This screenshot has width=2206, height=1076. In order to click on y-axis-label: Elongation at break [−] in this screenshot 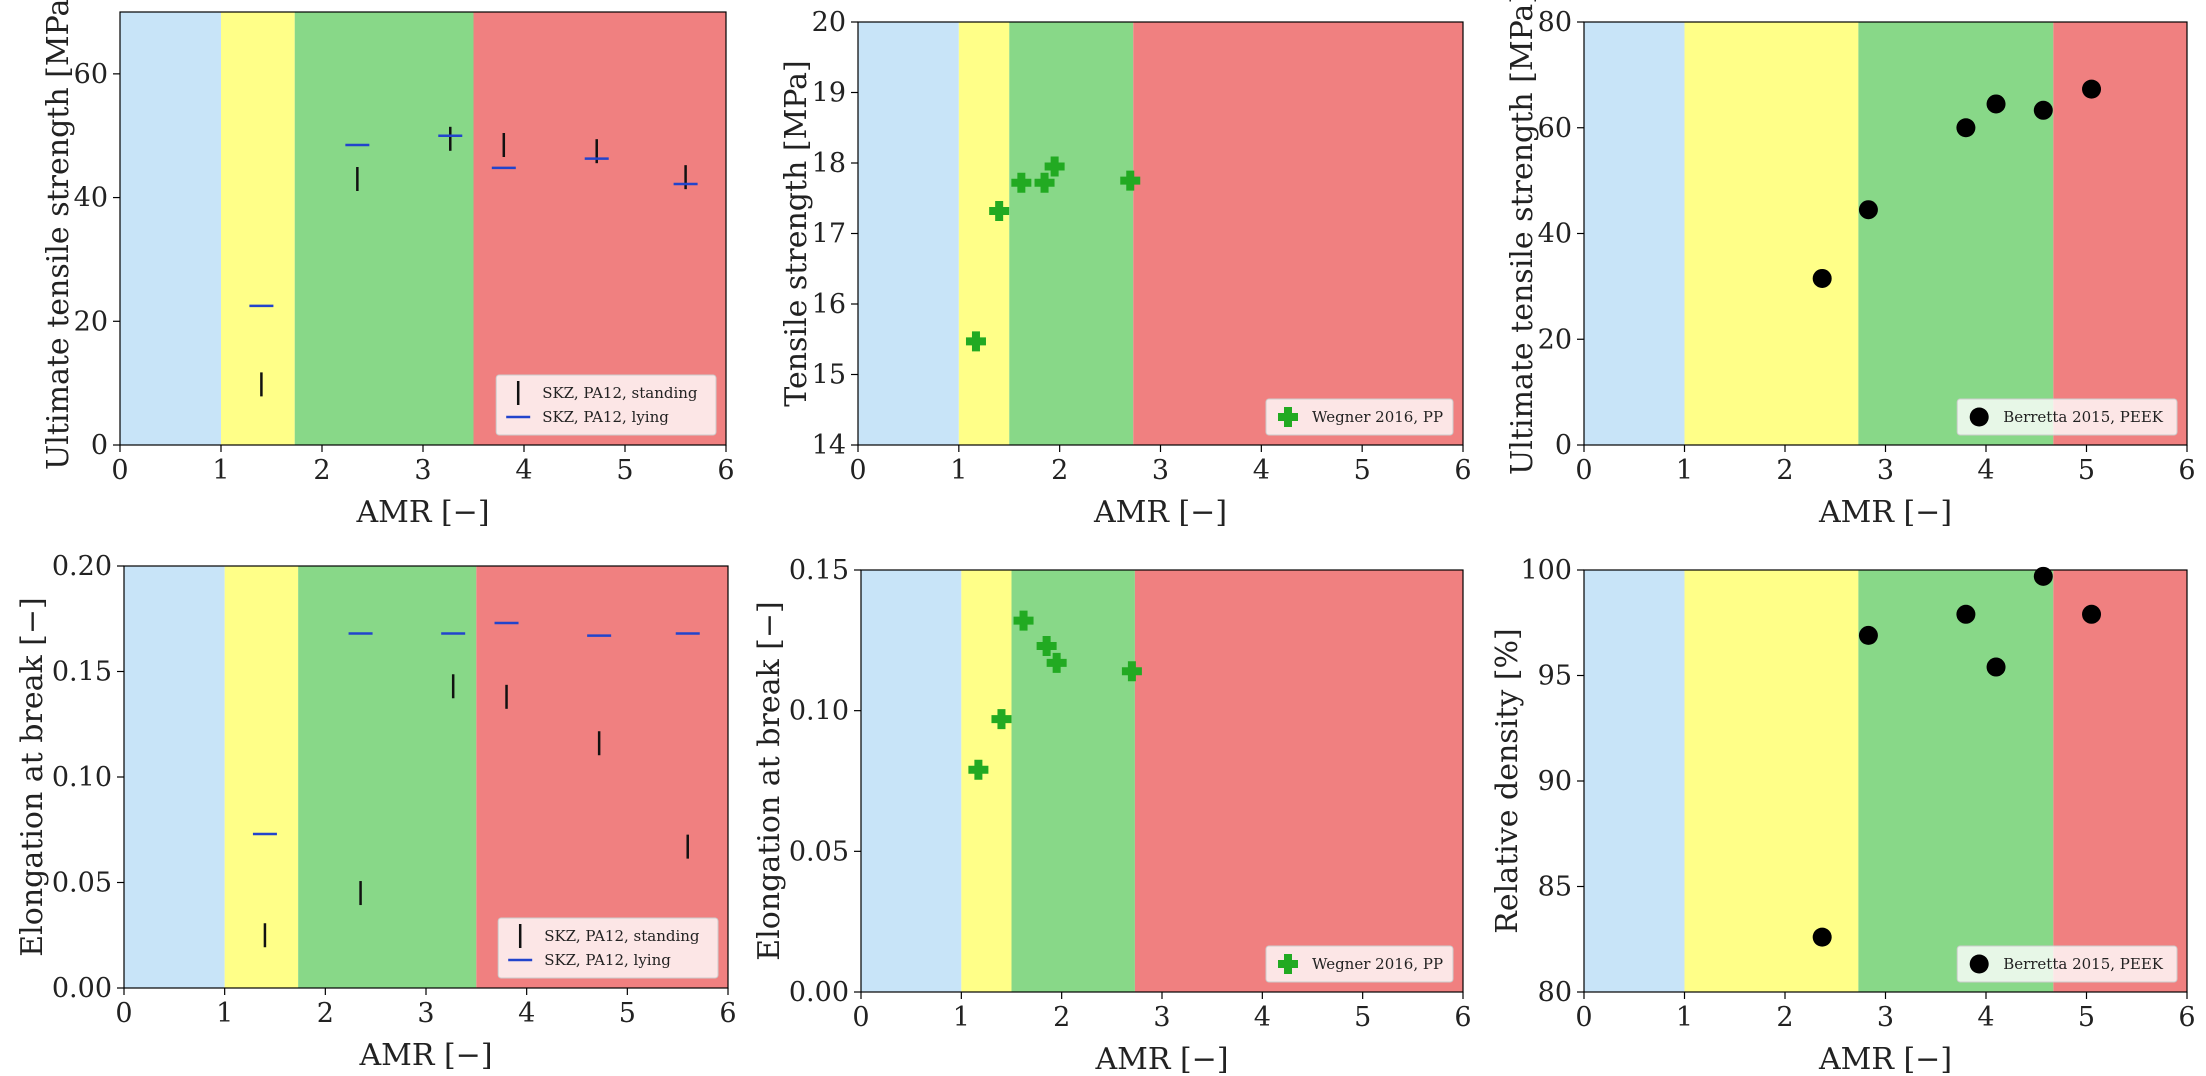, I will do `click(769, 780)`.